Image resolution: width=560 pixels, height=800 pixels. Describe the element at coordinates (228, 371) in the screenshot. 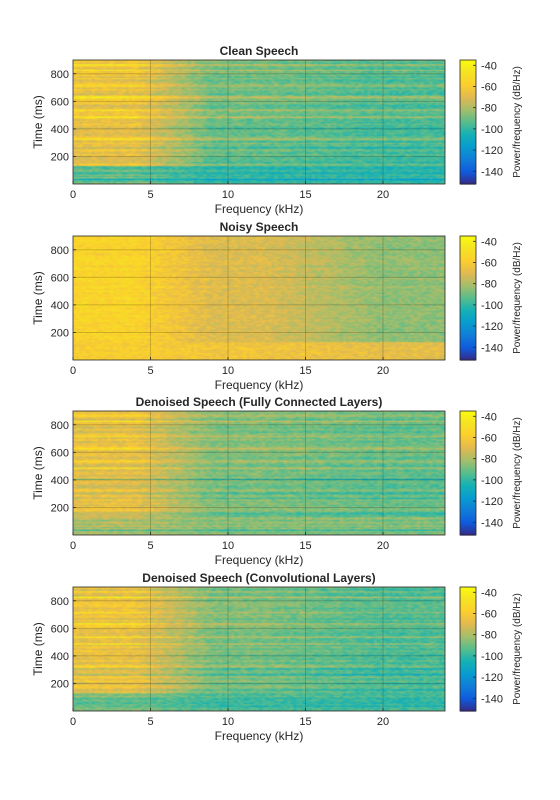

I see `x-tick-label: 10` at that location.